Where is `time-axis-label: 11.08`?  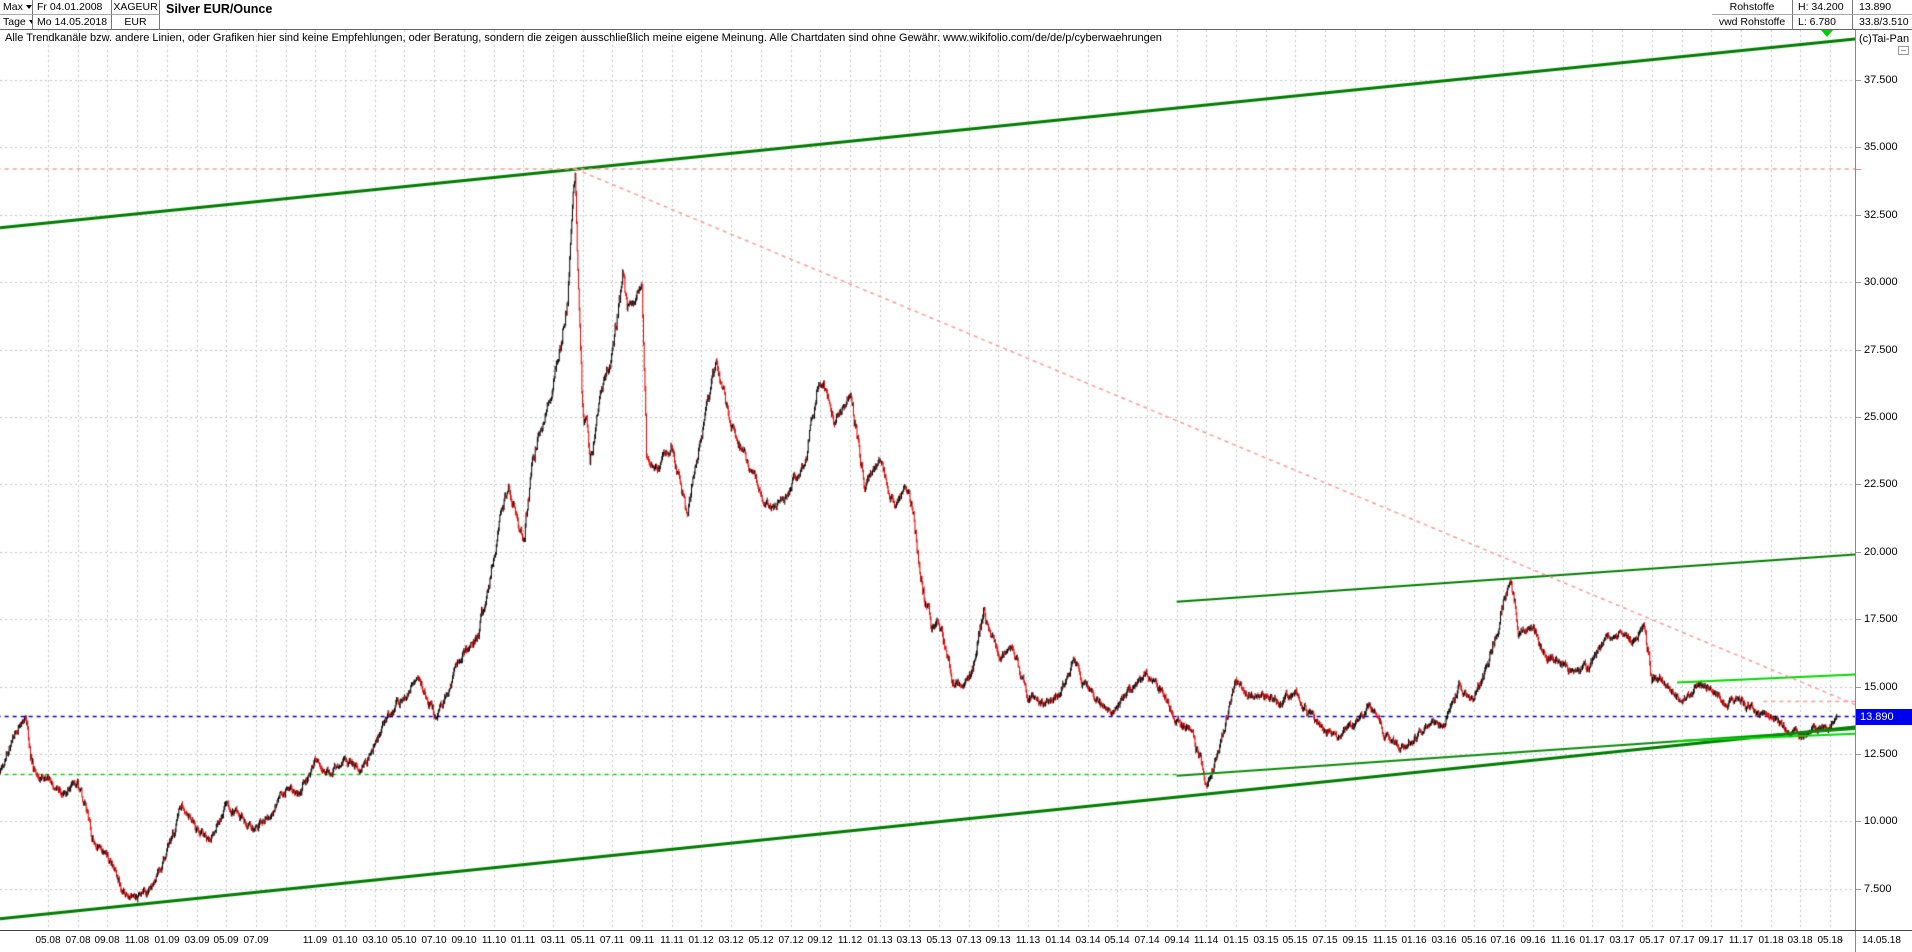 time-axis-label: 11.08 is located at coordinates (137, 940).